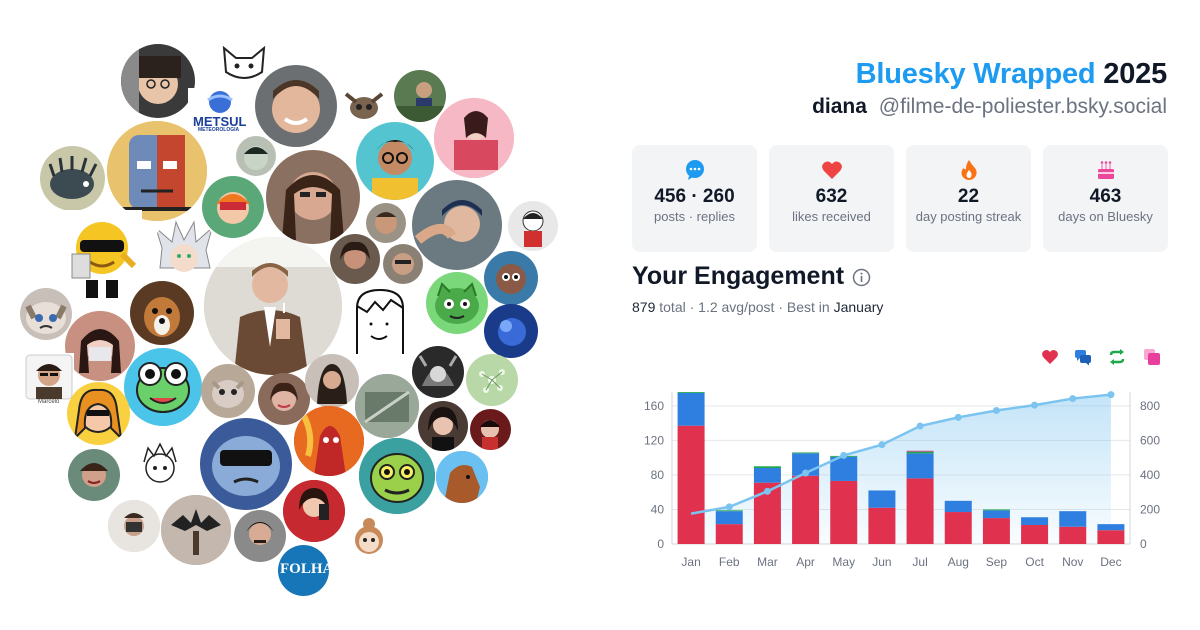 The image size is (1200, 630). What do you see at coordinates (1117, 357) in the screenshot?
I see `repost-icon` at bounding box center [1117, 357].